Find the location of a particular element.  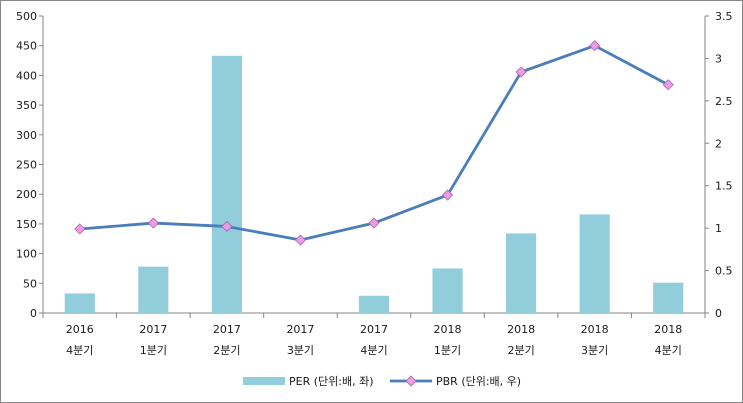

y-left-tick-label: 350 is located at coordinates (26, 105).